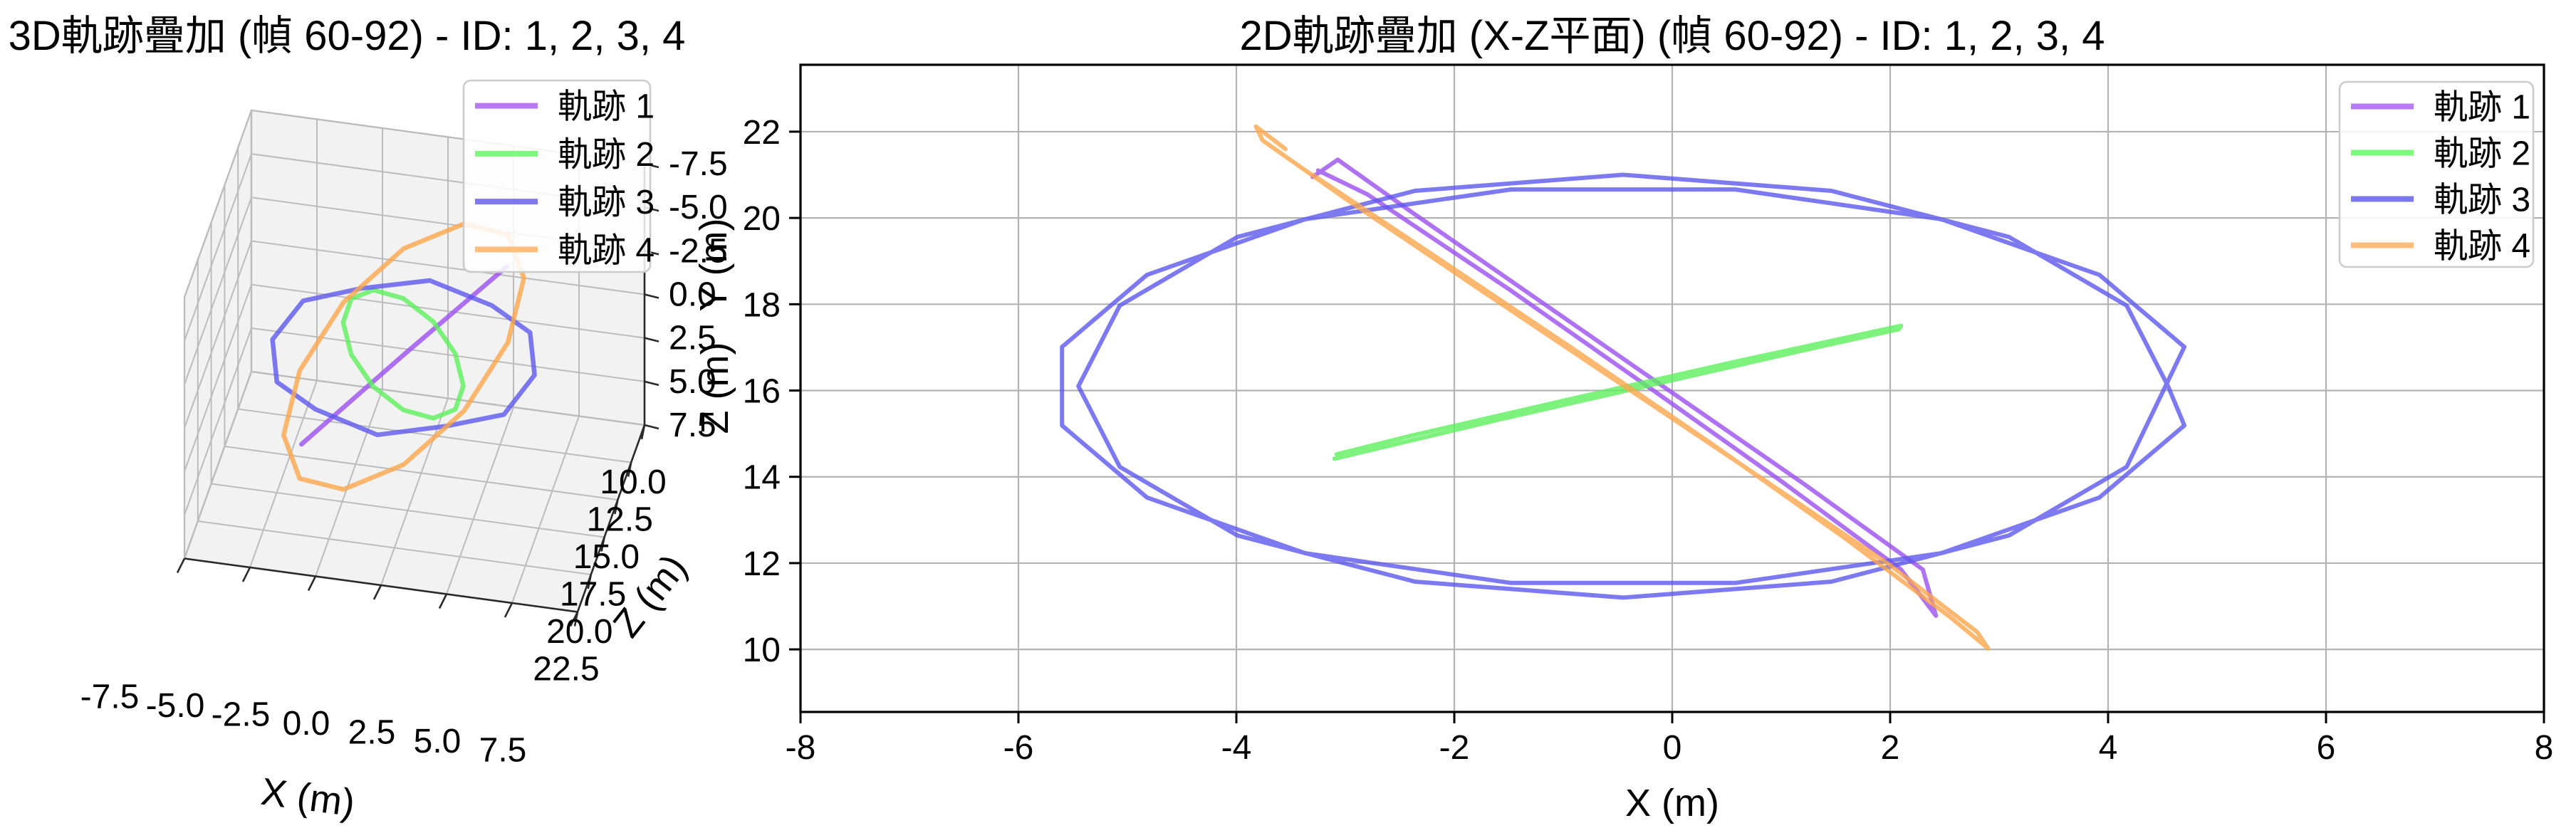  What do you see at coordinates (2482, 200) in the screenshot?
I see `legend2d-label-3: 軌跡 3` at bounding box center [2482, 200].